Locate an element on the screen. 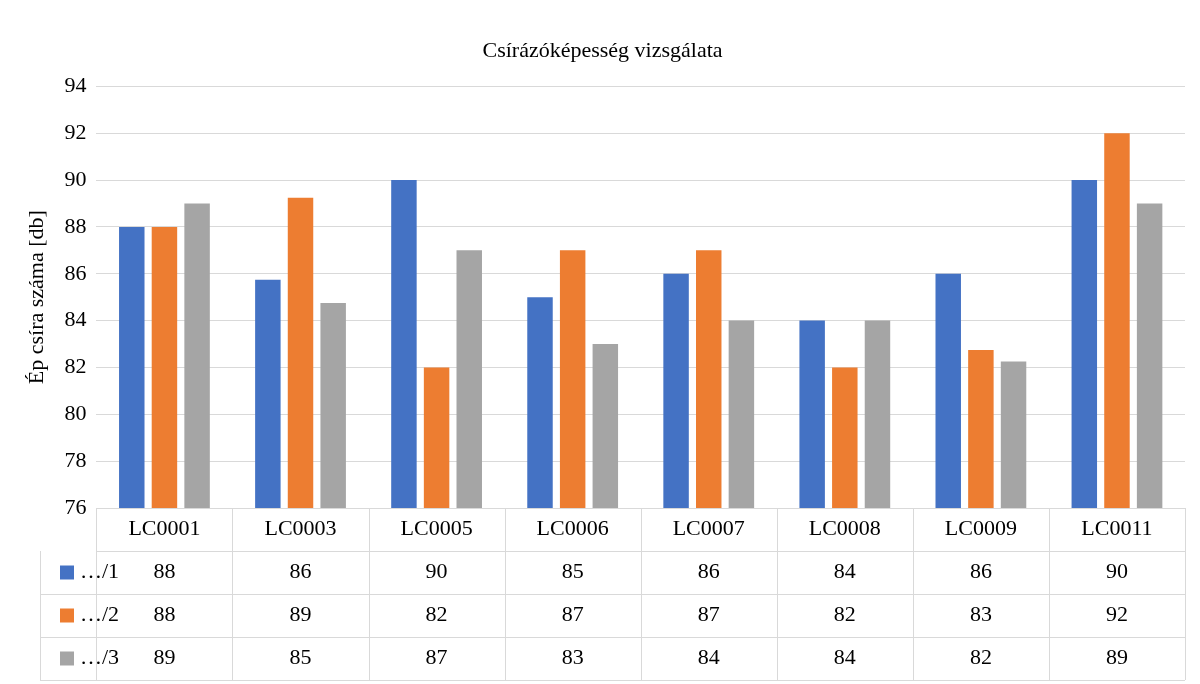  y-tick-label: 90 is located at coordinates (75, 178).